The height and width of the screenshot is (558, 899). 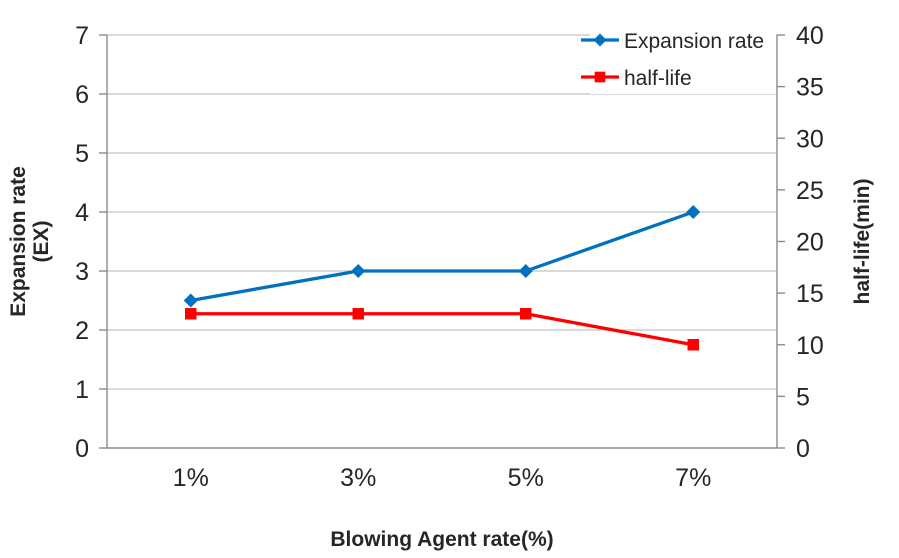 I want to click on y-axis-right: 0 5 10 15 20 25 30 35 40, so click(x=800, y=242).